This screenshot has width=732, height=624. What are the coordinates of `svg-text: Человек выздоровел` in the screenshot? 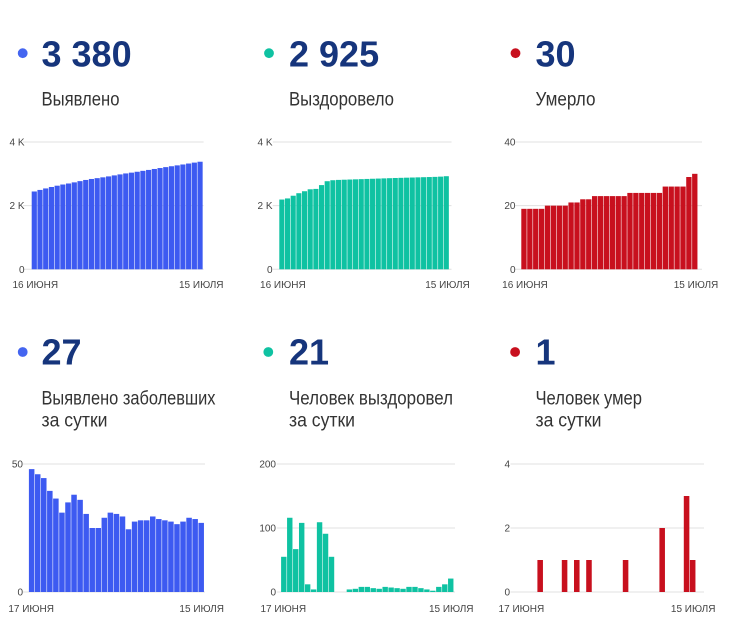 It's located at (371, 399).